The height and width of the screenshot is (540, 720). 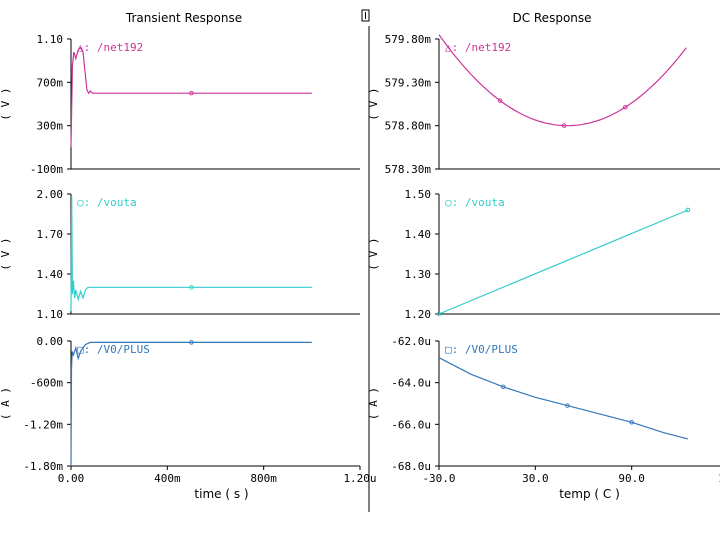 I want to click on y-tick-label: -68.0u, so click(x=411, y=466).